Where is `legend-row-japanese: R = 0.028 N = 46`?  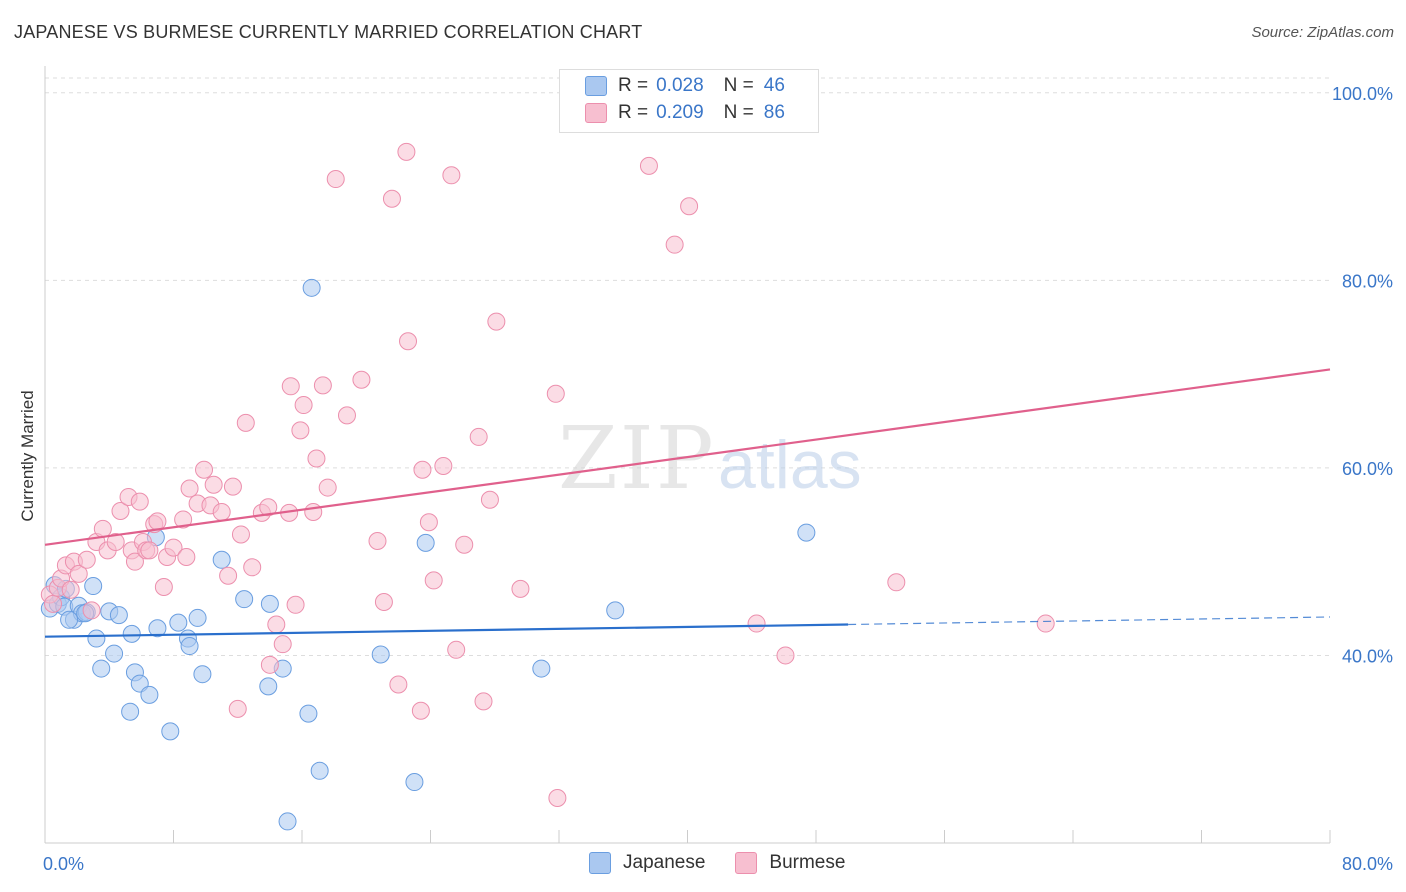
legend-row-japanese: R = 0.028 N = 46 is located at coordinates (685, 86).